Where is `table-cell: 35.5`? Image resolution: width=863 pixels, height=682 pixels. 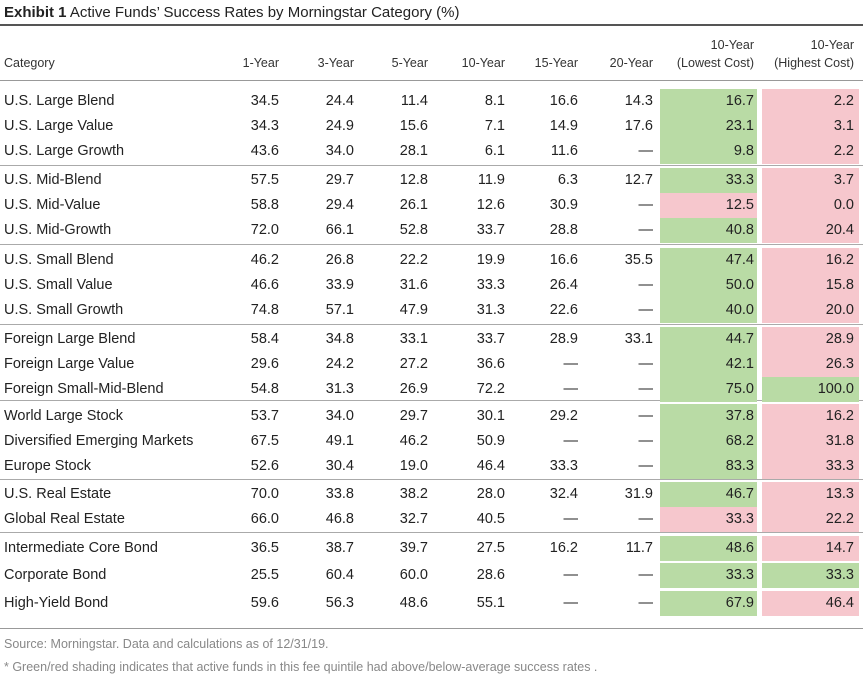 table-cell: 35.5 is located at coordinates (638, 260).